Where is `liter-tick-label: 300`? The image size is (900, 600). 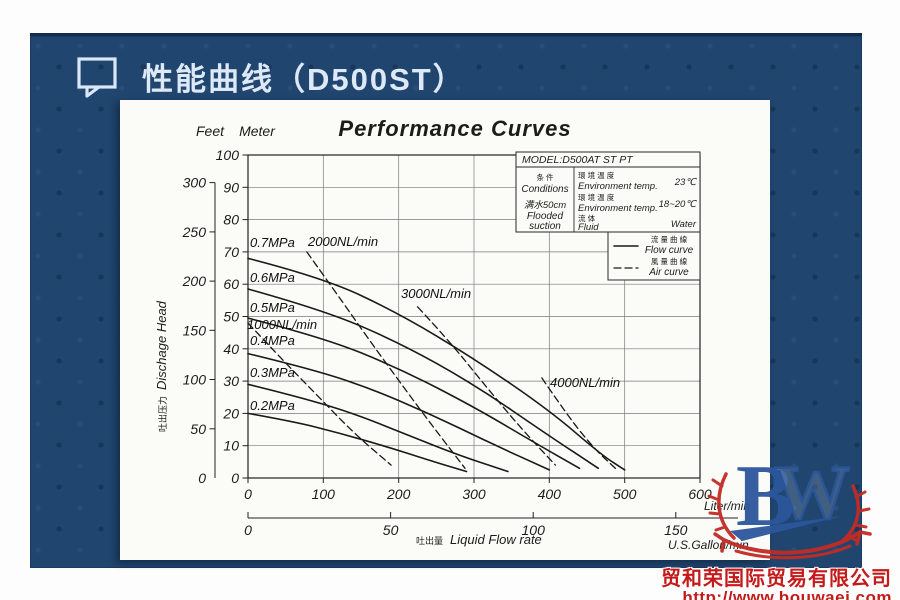 liter-tick-label: 300 is located at coordinates (474, 494).